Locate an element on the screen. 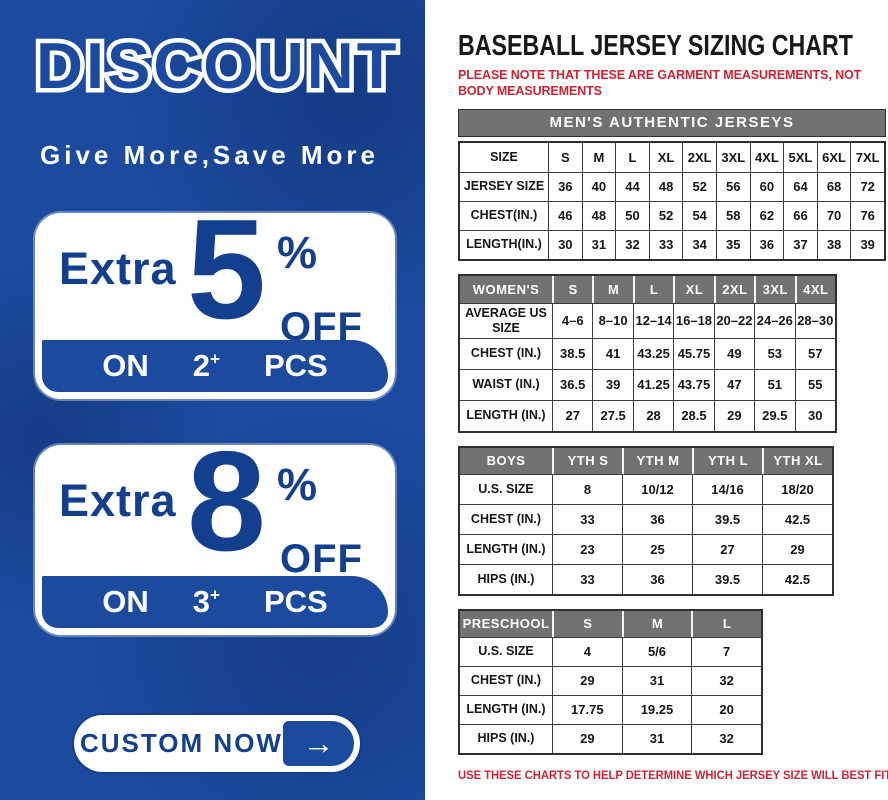  value-cell: 10/12 is located at coordinates (657, 488).